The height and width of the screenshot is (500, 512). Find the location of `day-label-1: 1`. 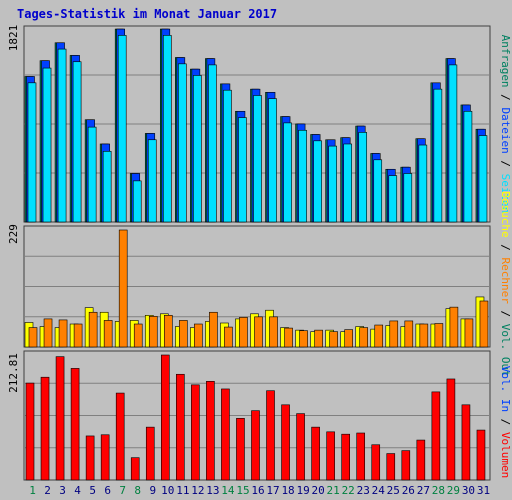

day-label-1: 1 is located at coordinates (32, 490).